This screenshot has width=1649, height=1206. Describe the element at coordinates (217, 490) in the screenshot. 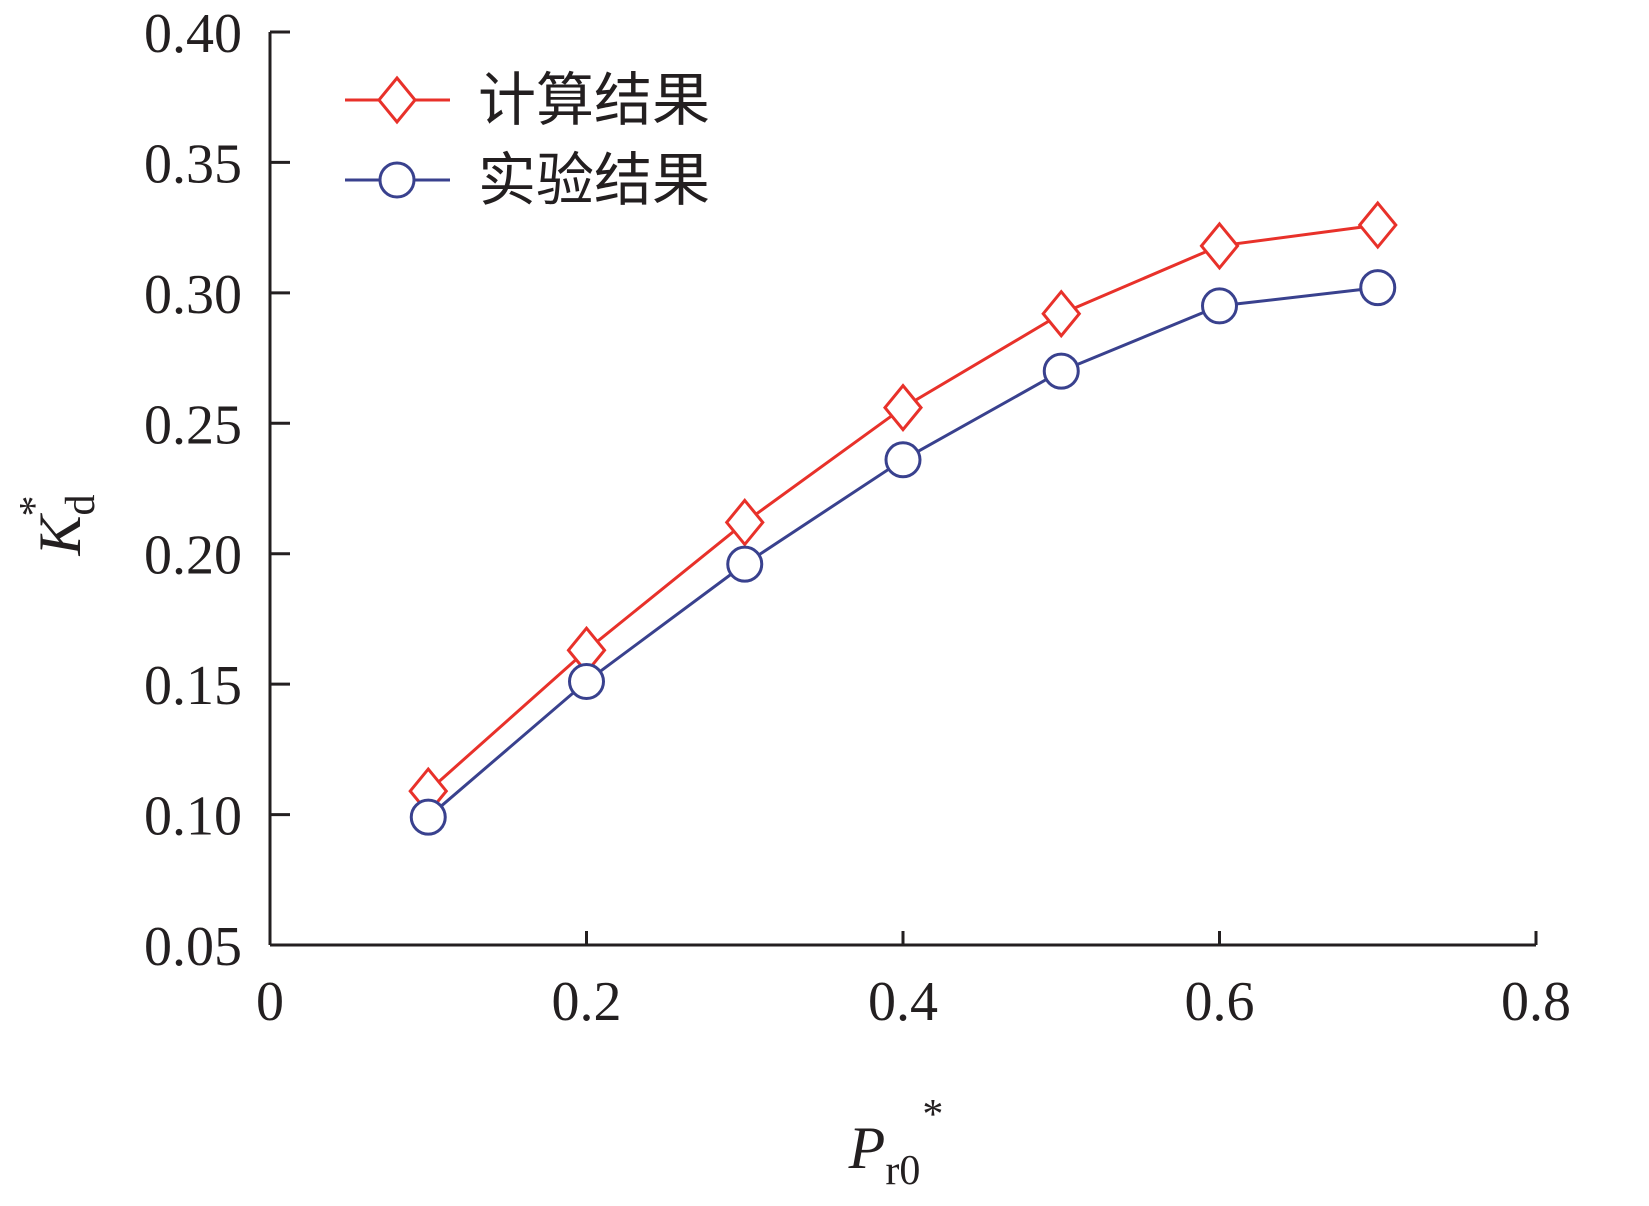

I see `y-ticks: 0.05 0.10 0.15 0.20 0.25 0.30 0.35 0.40` at that location.